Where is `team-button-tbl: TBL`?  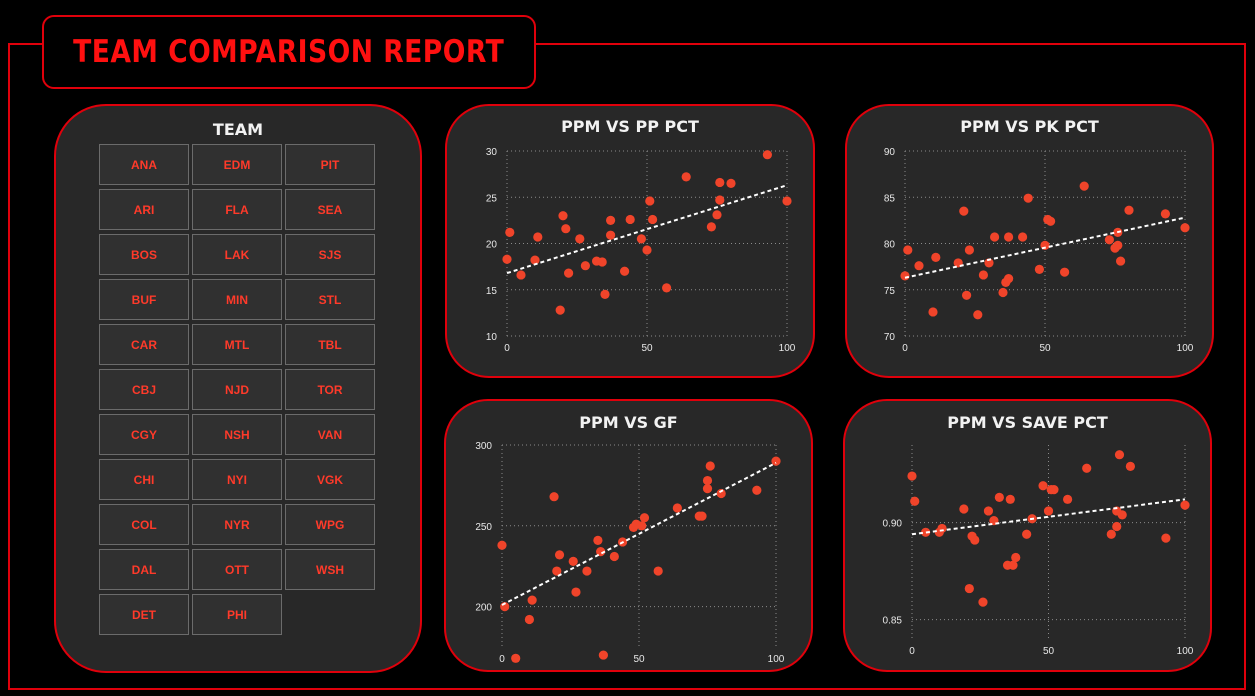 team-button-tbl: TBL is located at coordinates (330, 344).